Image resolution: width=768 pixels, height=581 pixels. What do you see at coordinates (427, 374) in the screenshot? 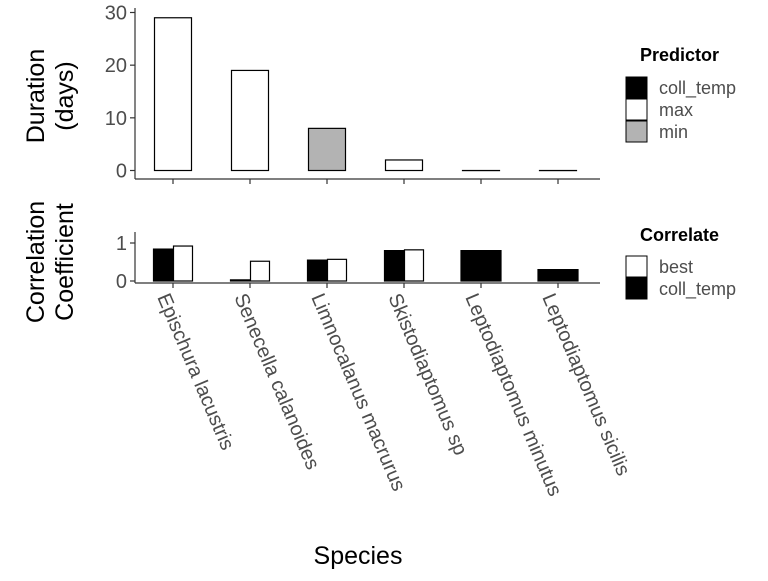
I see `x-tick-label-3: Skistodiaptomus sp` at bounding box center [427, 374].